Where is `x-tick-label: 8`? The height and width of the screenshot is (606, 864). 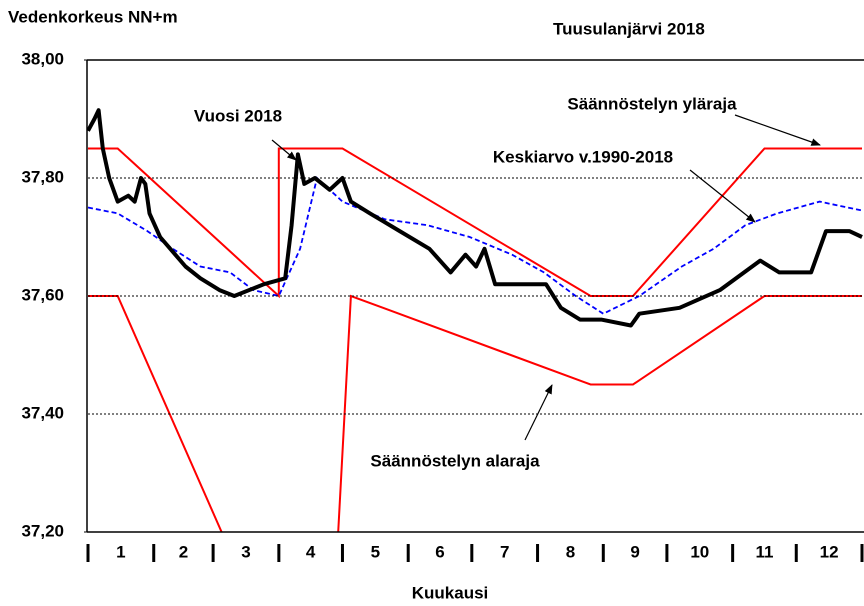
x-tick-label: 8 is located at coordinates (570, 551).